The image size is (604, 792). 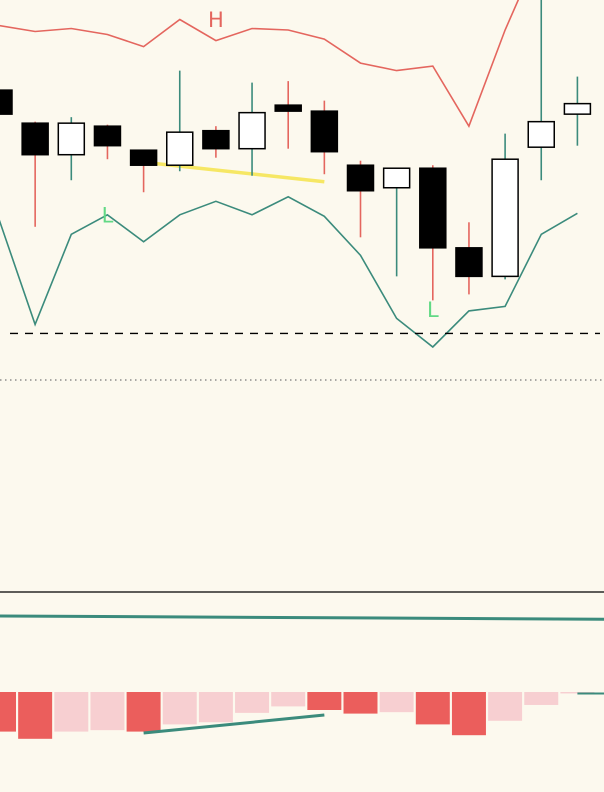 What do you see at coordinates (216, 20) in the screenshot?
I see `pivot-label-high: H` at bounding box center [216, 20].